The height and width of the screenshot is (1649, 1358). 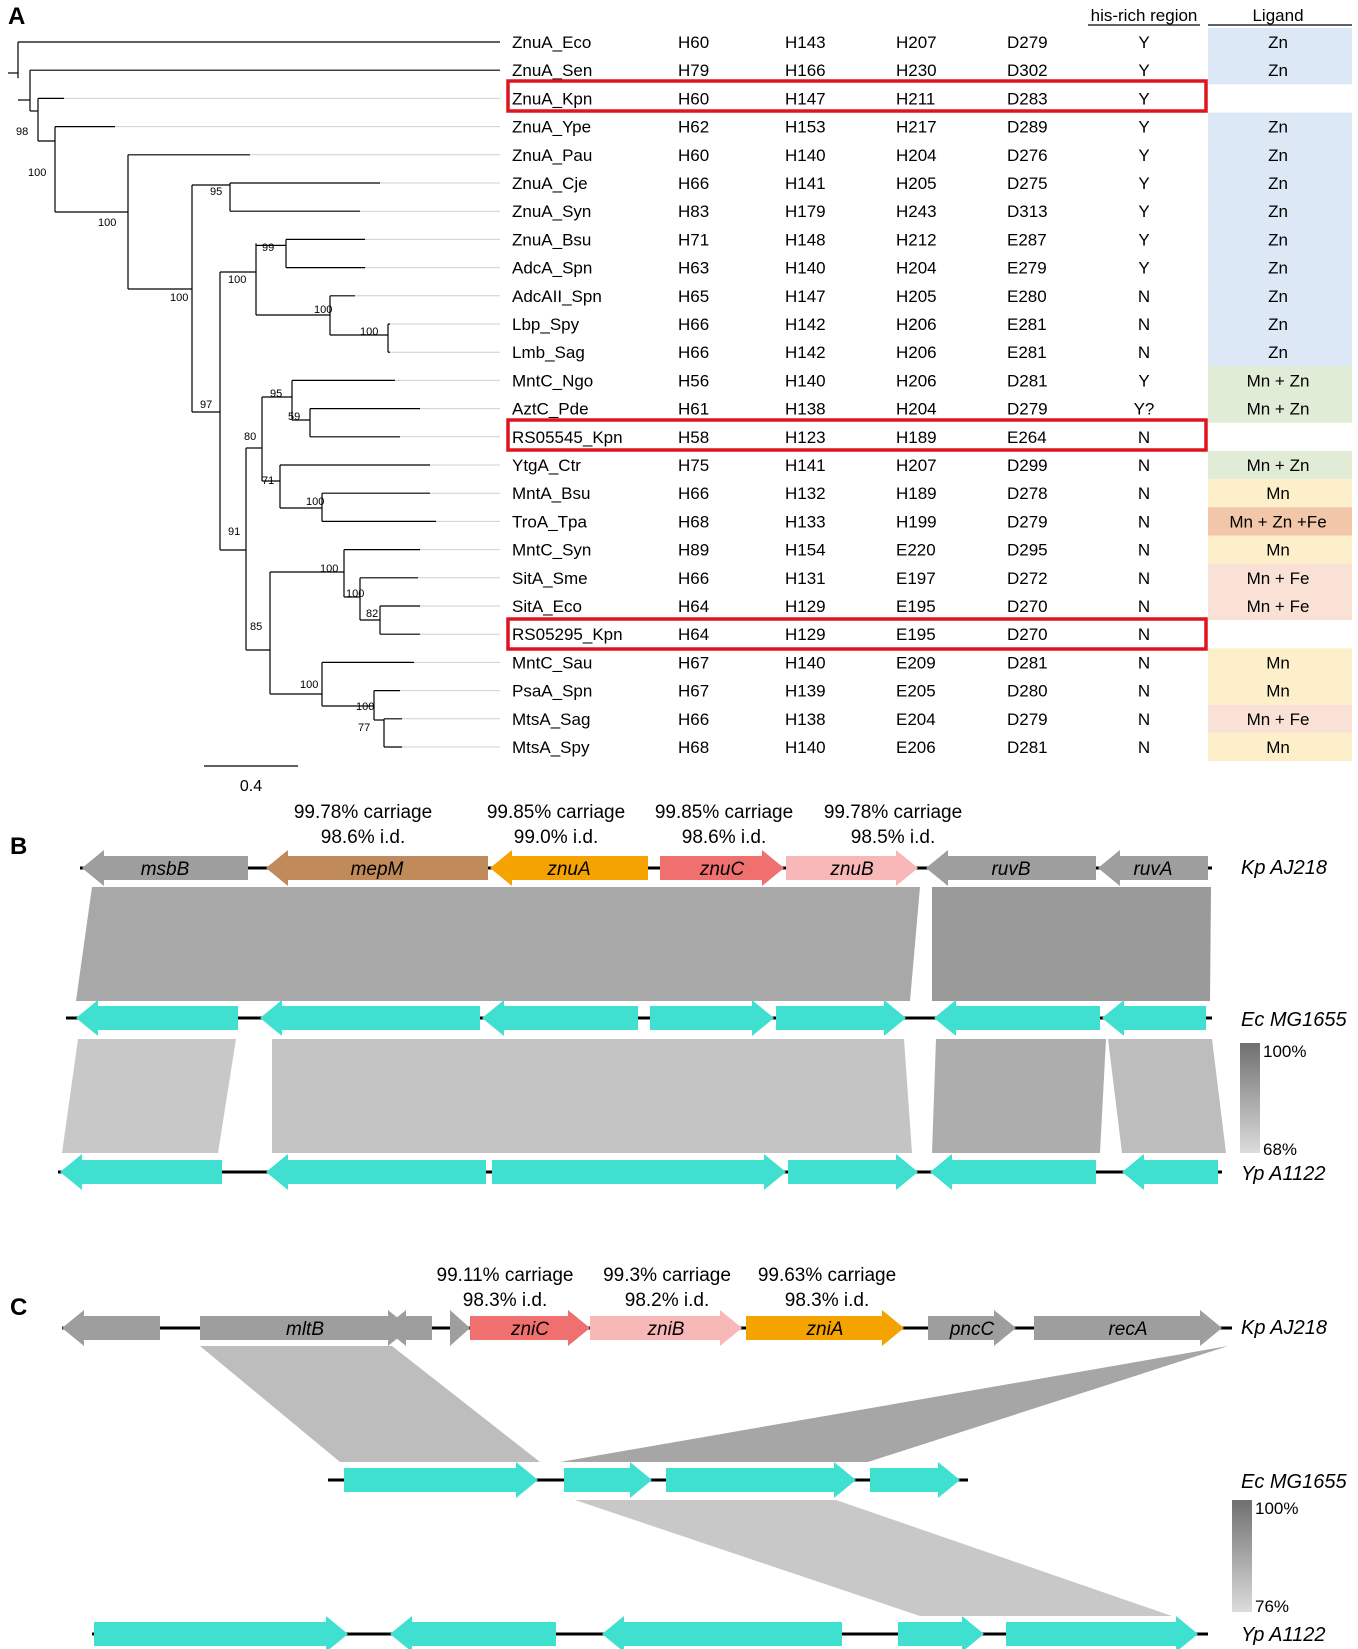 What do you see at coordinates (916, 268) in the screenshot?
I see `cell-r3: H204` at bounding box center [916, 268].